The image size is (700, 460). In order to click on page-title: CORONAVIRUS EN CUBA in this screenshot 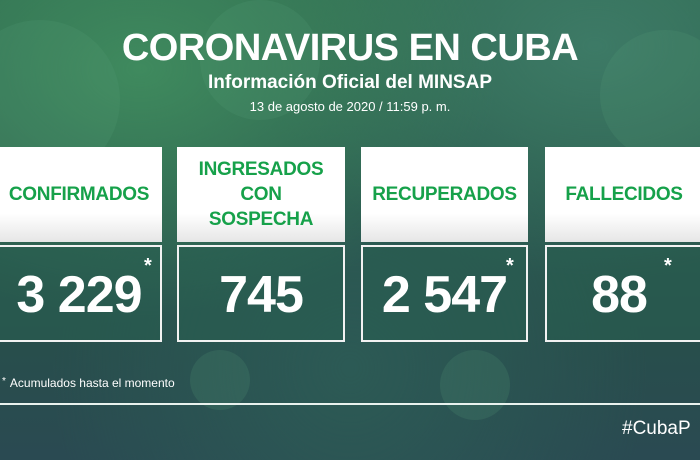, I will do `click(350, 48)`.